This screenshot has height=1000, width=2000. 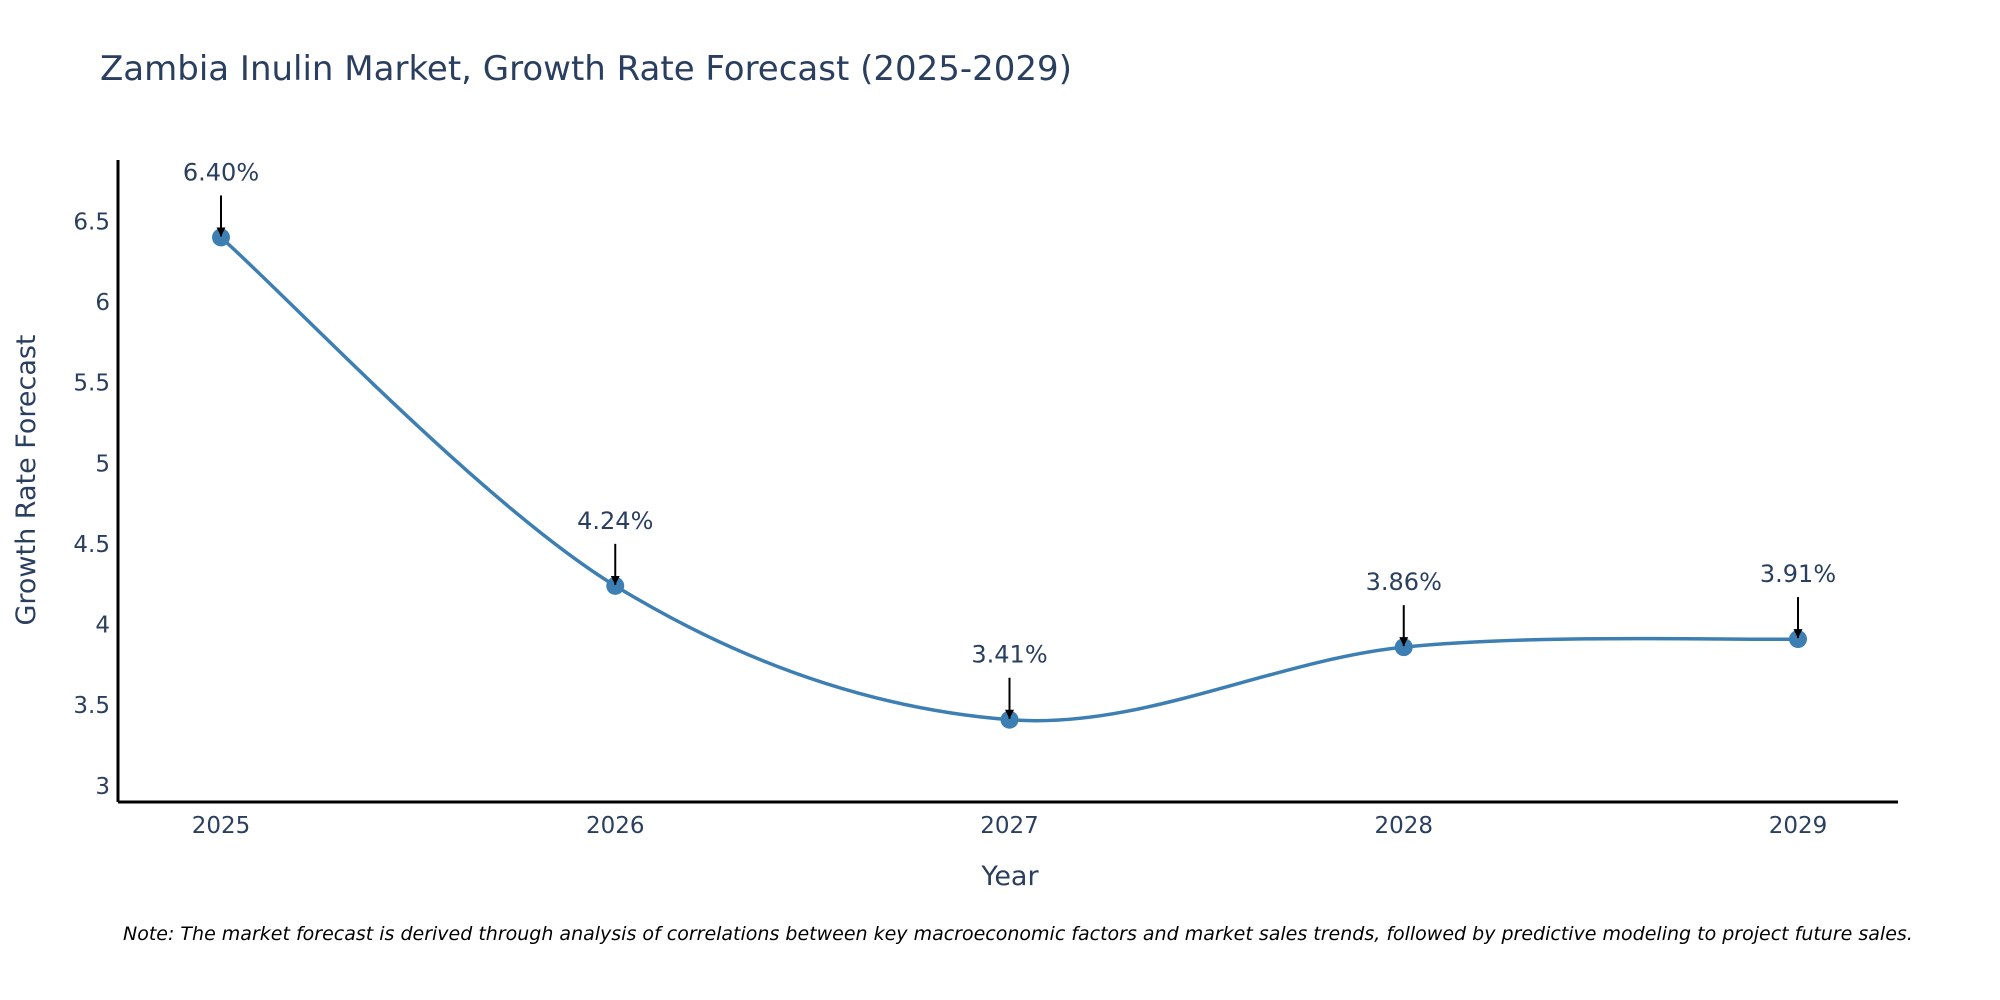 What do you see at coordinates (102, 464) in the screenshot?
I see `y-tick-label: 5` at bounding box center [102, 464].